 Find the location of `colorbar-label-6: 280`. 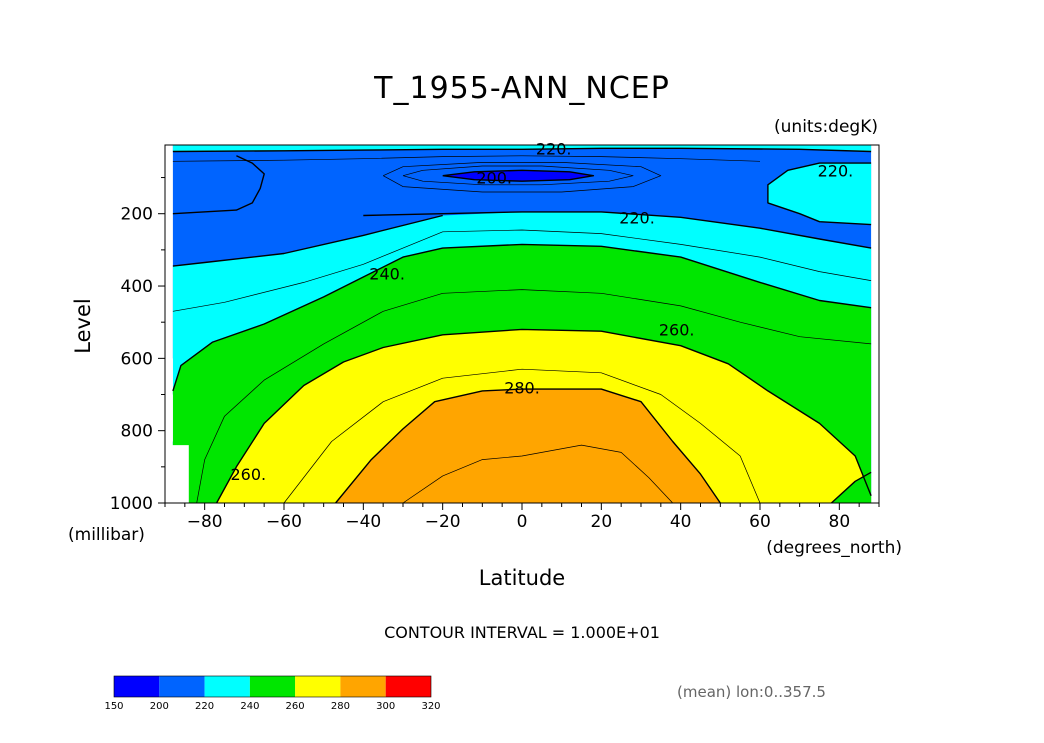

colorbar-label-6: 280 is located at coordinates (340, 706).